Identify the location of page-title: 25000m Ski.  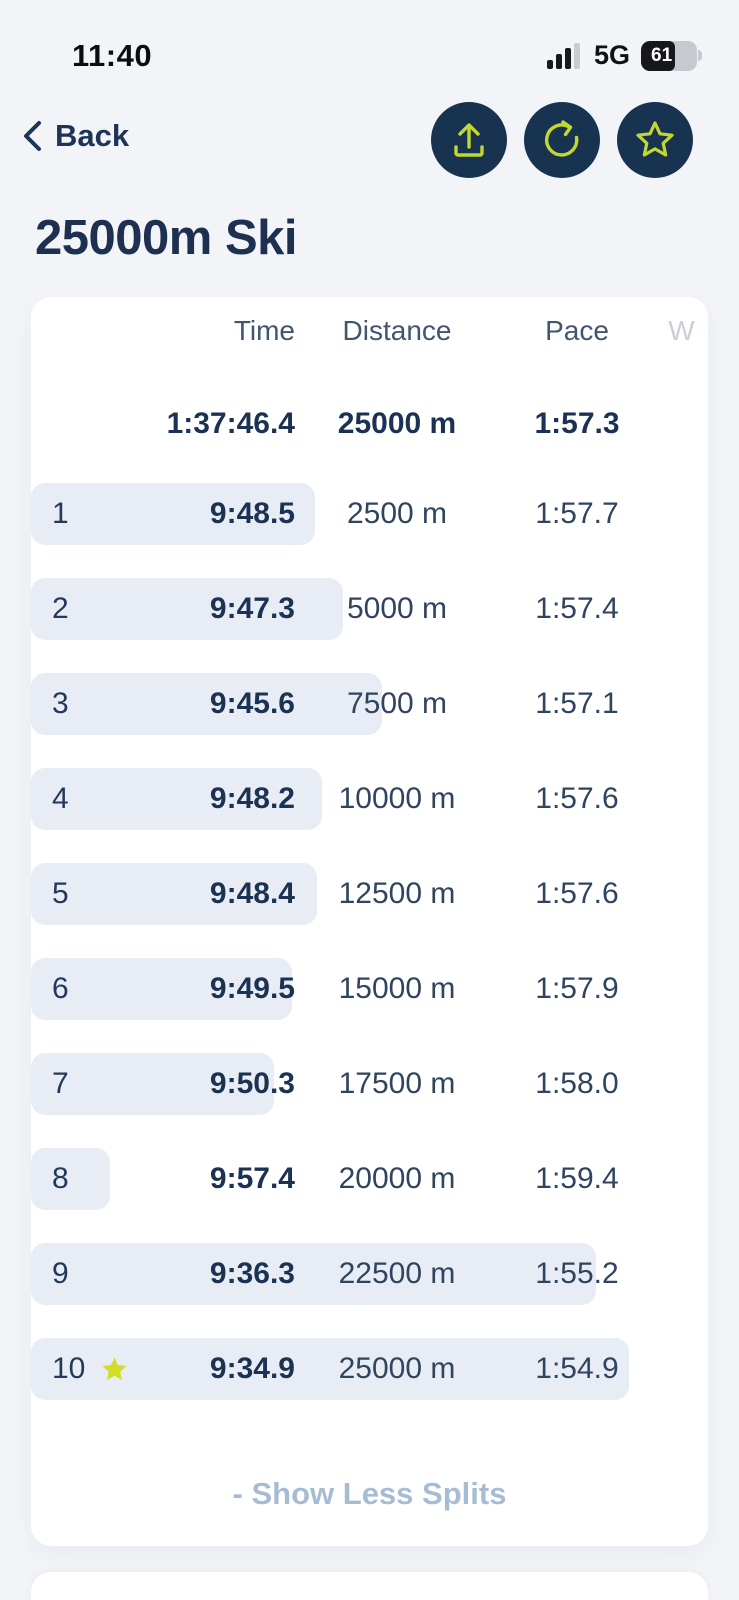
(166, 238).